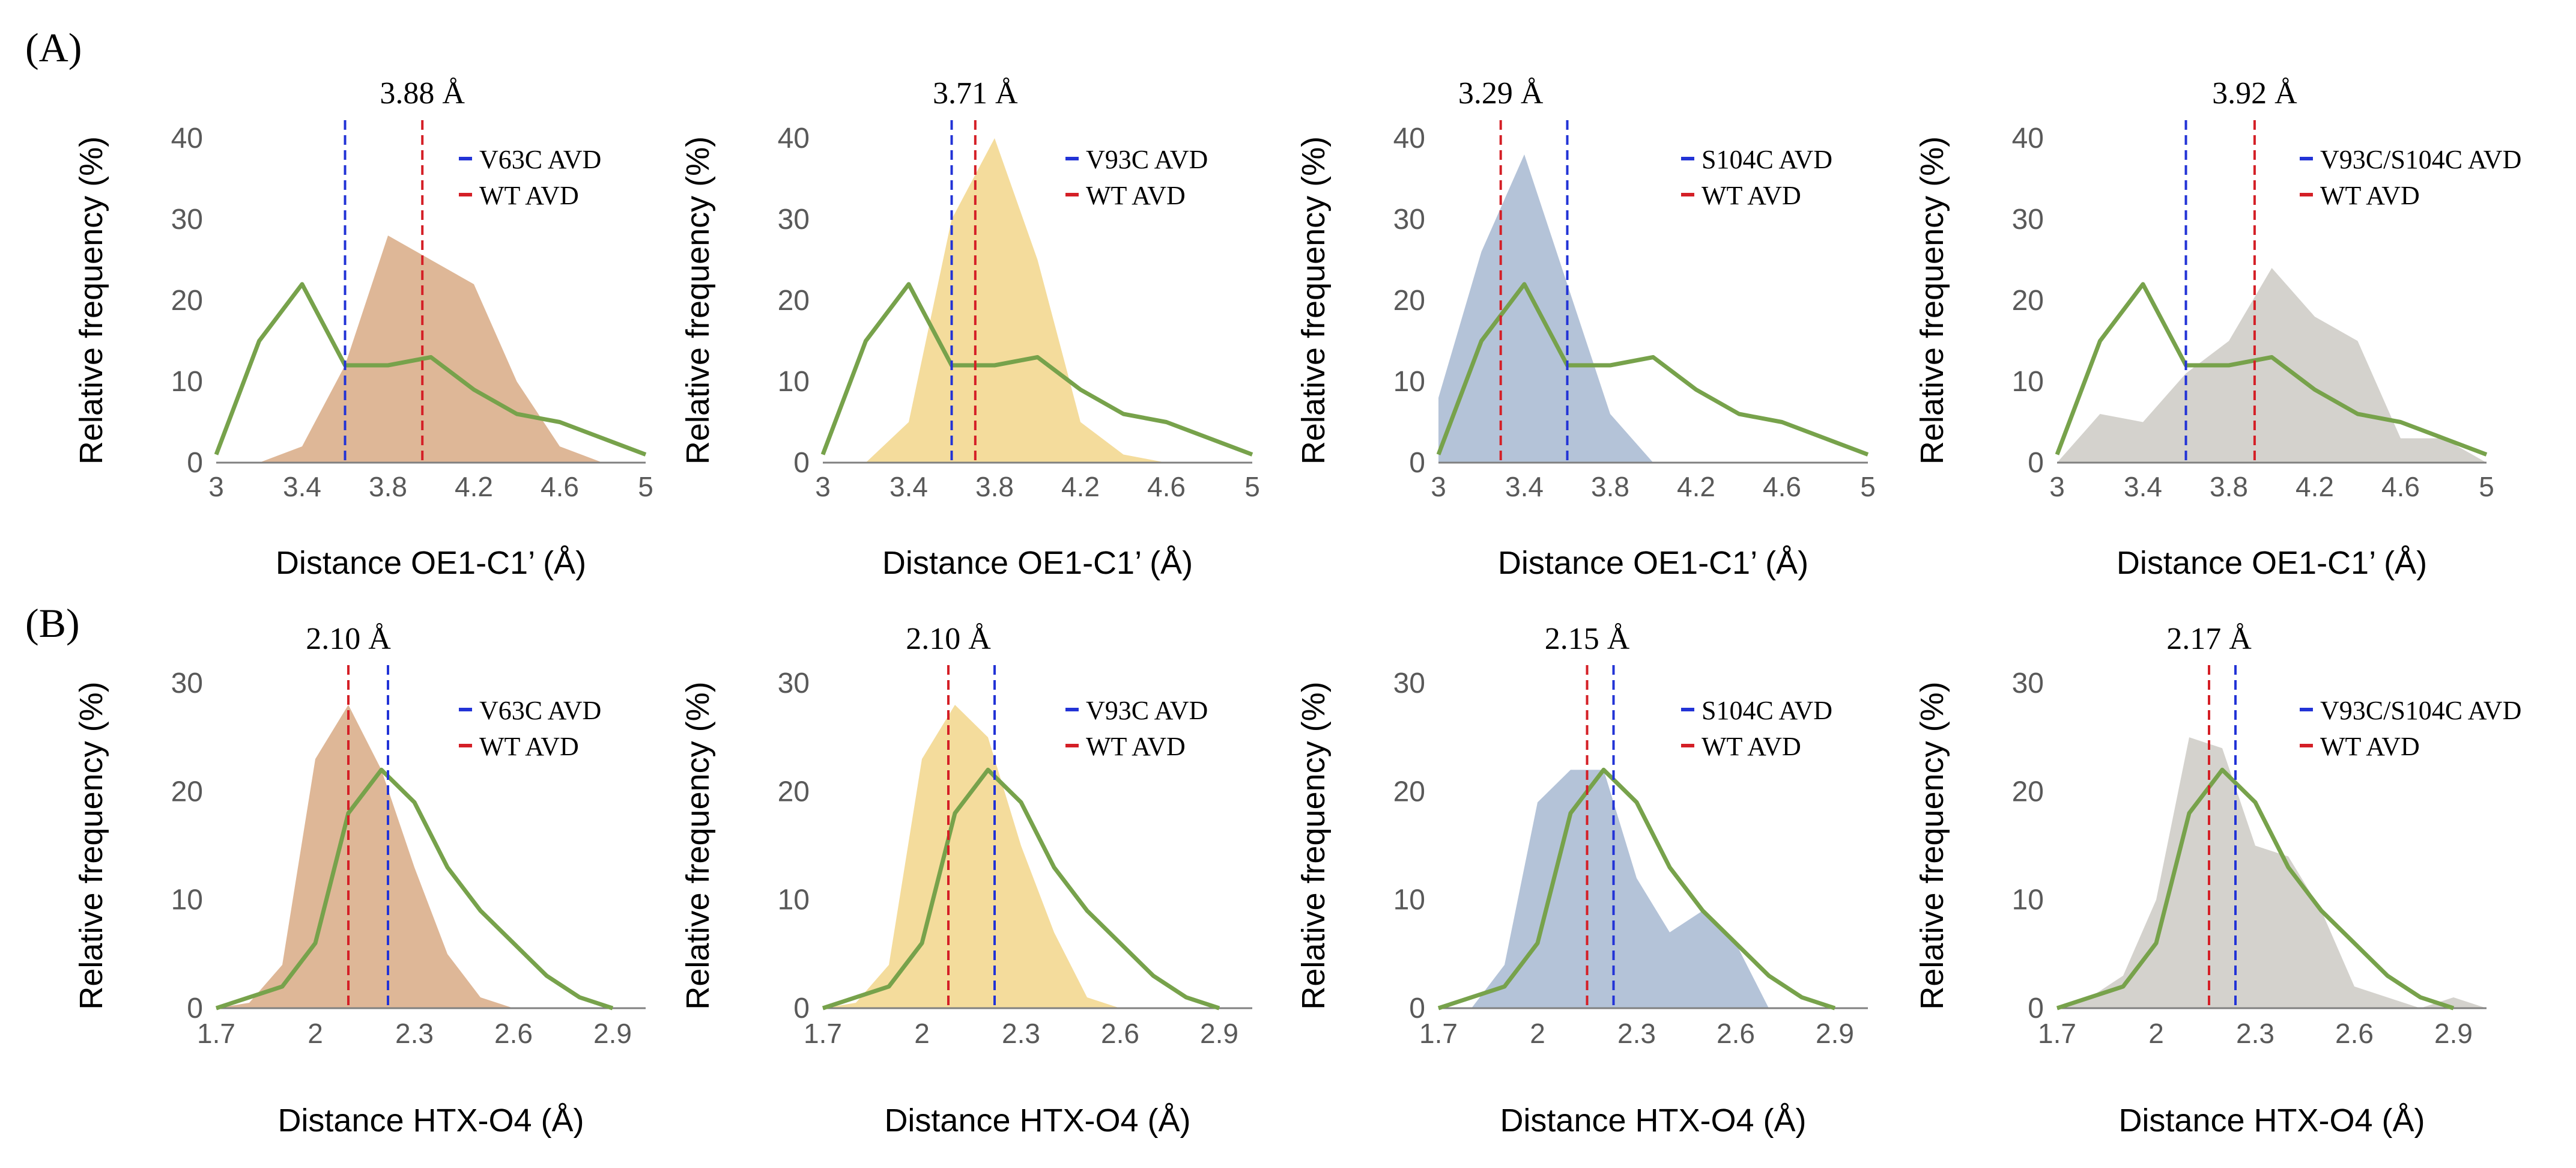 This screenshot has width=2576, height=1168. I want to click on legend-mutant-label: V93C AVD, so click(1147, 711).